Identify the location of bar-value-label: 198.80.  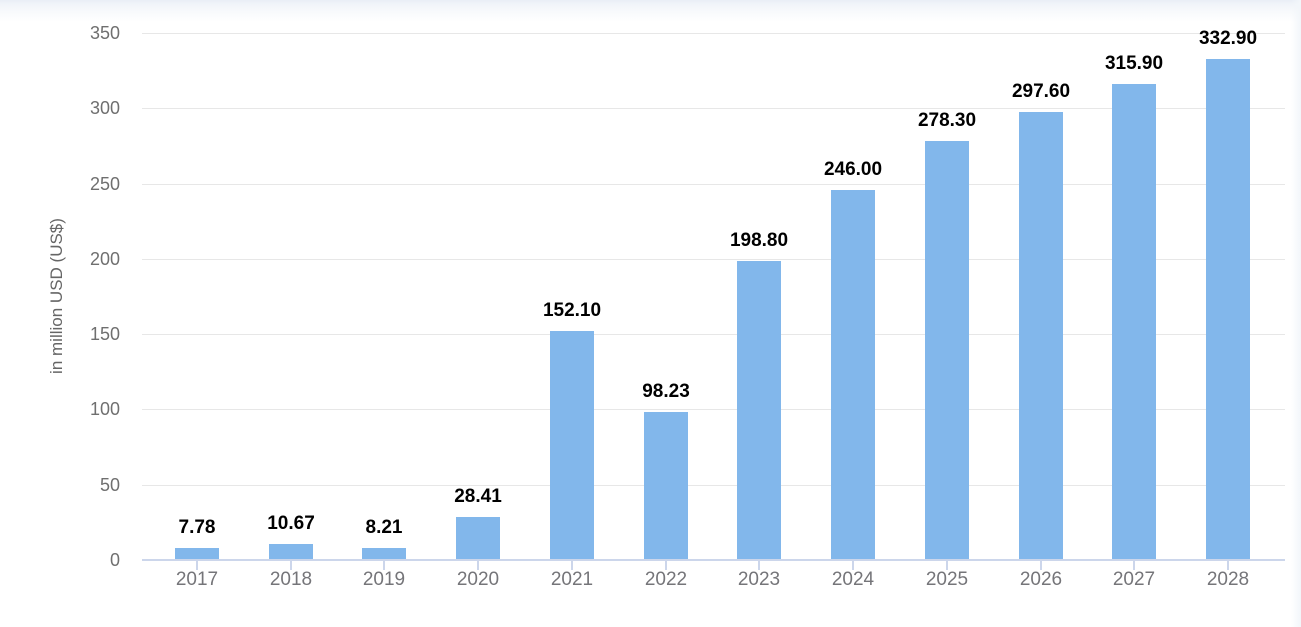
(759, 240).